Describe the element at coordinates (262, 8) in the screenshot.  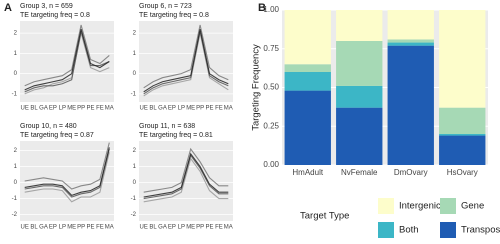
I see `panel-label: B` at that location.